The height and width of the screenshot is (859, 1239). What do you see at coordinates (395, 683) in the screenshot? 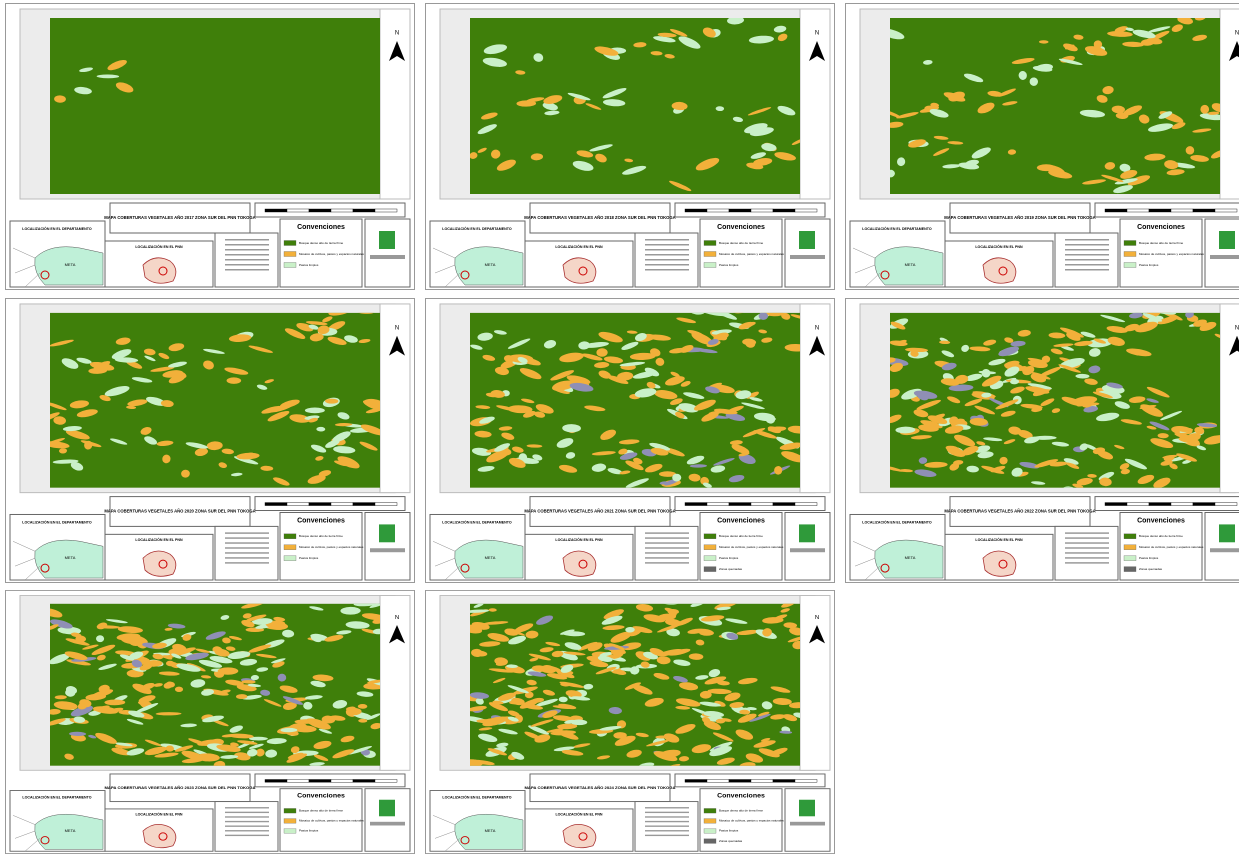
I see `map-margin` at bounding box center [395, 683].